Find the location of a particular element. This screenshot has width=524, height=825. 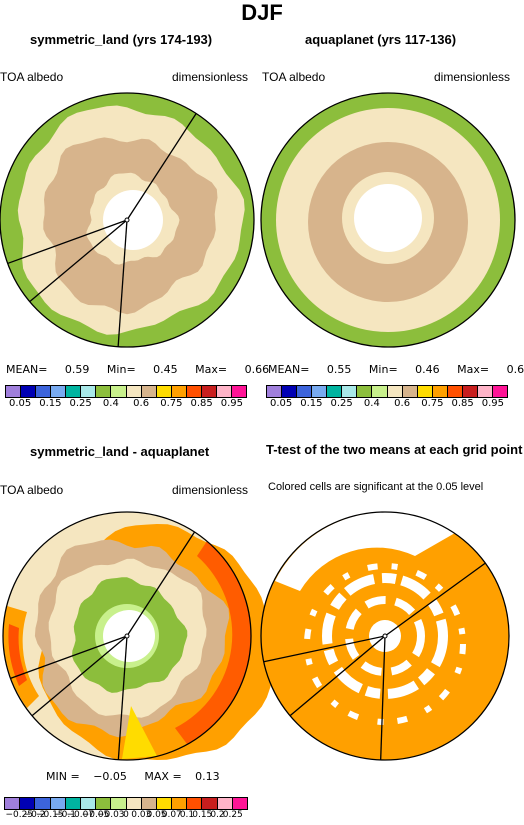

colorbar-2: 0.05 0.15 0.25 0.4 0.6 0.75 0.85 0.95 is located at coordinates (387, 397).